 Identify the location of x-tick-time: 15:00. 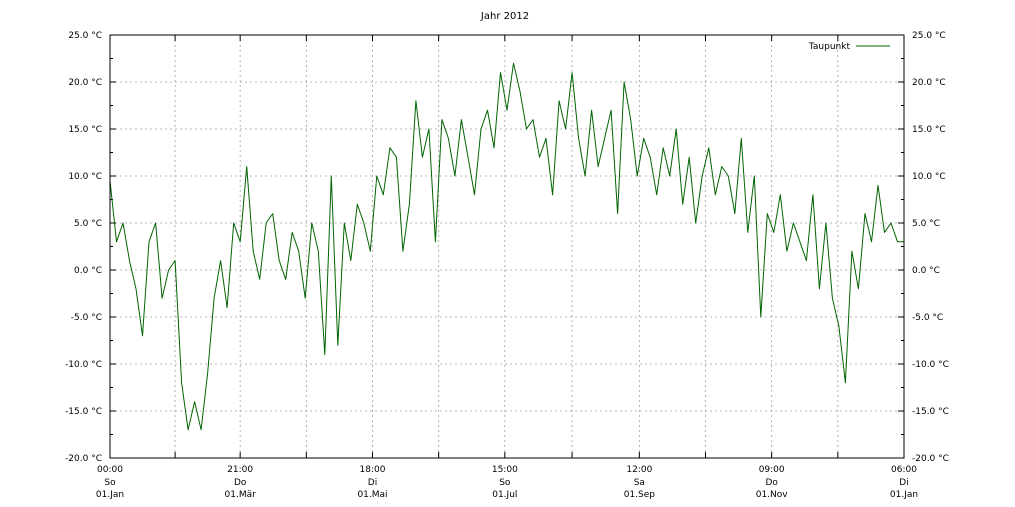
(505, 470).